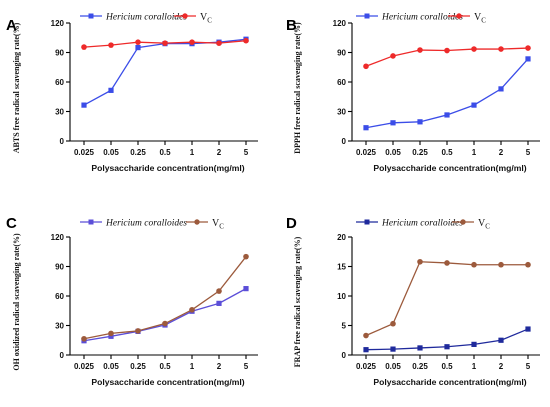 The width and height of the screenshot is (550, 407). I want to click on panel-b-x-tick-label: 0.05, so click(393, 152).